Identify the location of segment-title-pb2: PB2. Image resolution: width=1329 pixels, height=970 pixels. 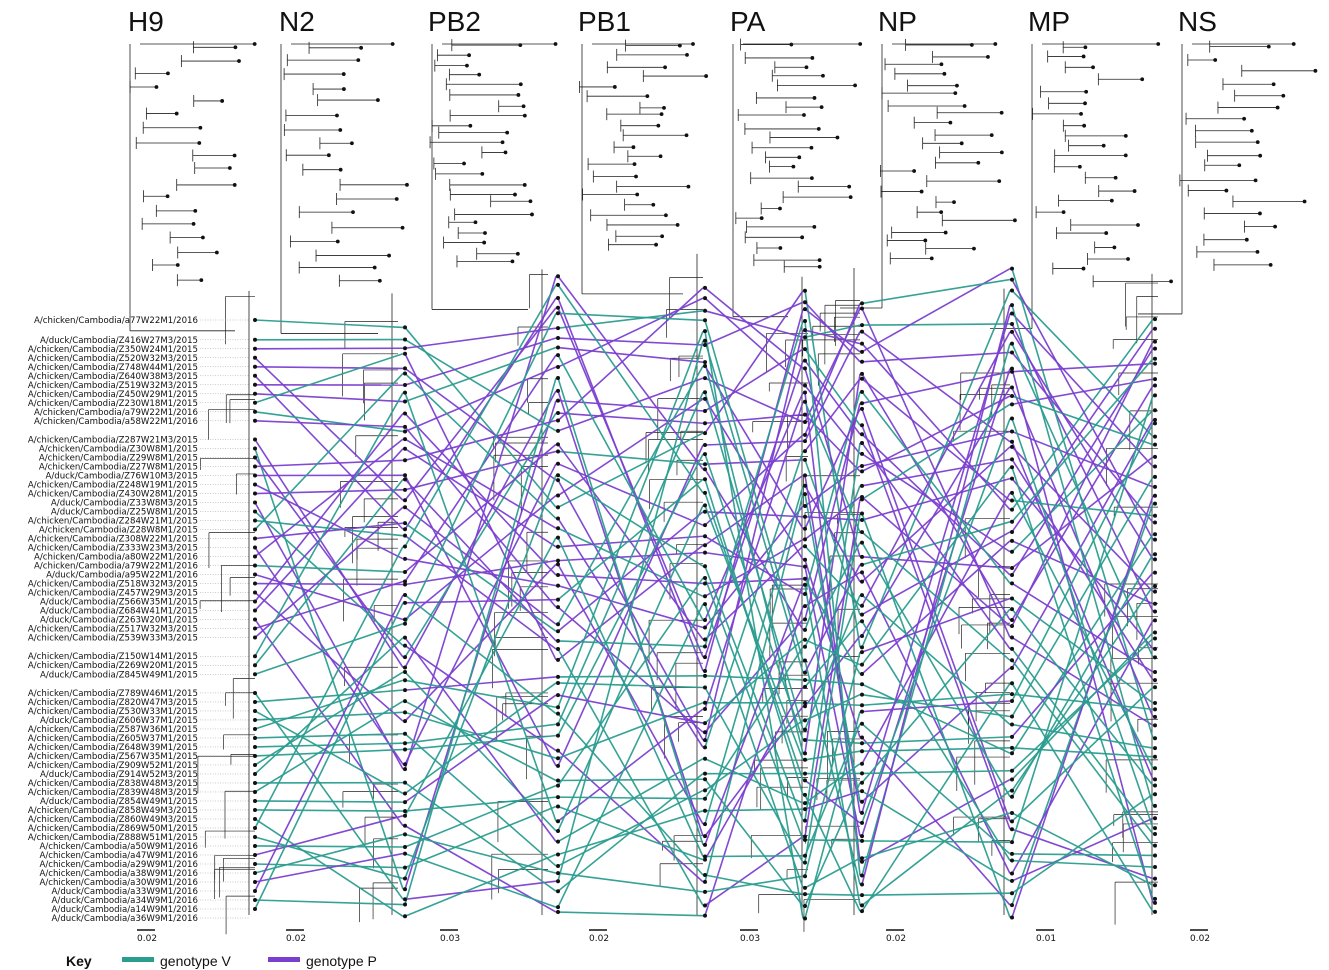
(454, 21).